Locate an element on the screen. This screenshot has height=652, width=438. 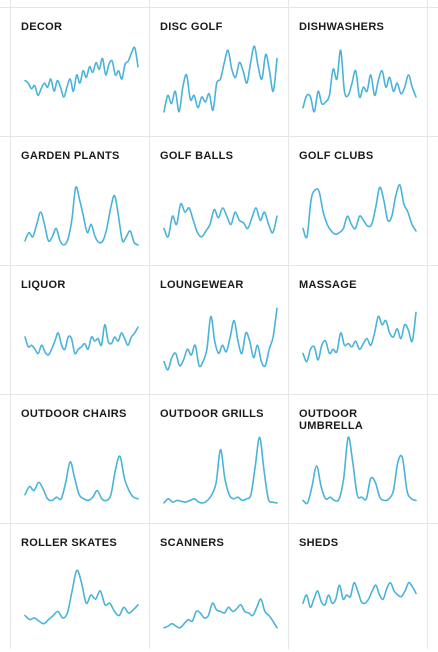
panel-title: SHEDS is located at coordinates (319, 543).